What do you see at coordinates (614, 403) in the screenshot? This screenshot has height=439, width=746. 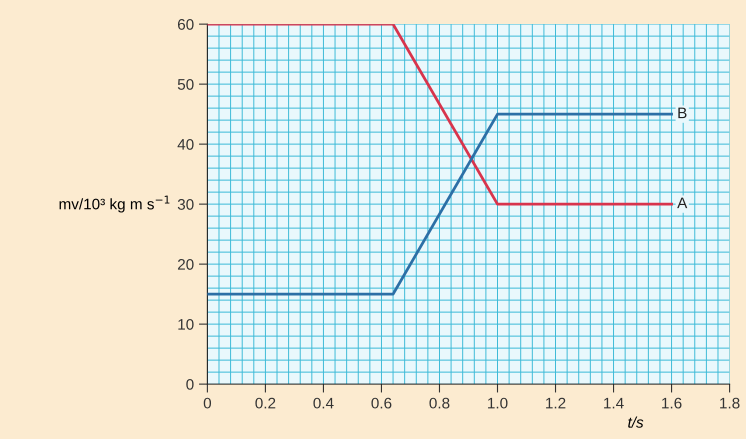 I see `x-tick-label: 1.4` at bounding box center [614, 403].